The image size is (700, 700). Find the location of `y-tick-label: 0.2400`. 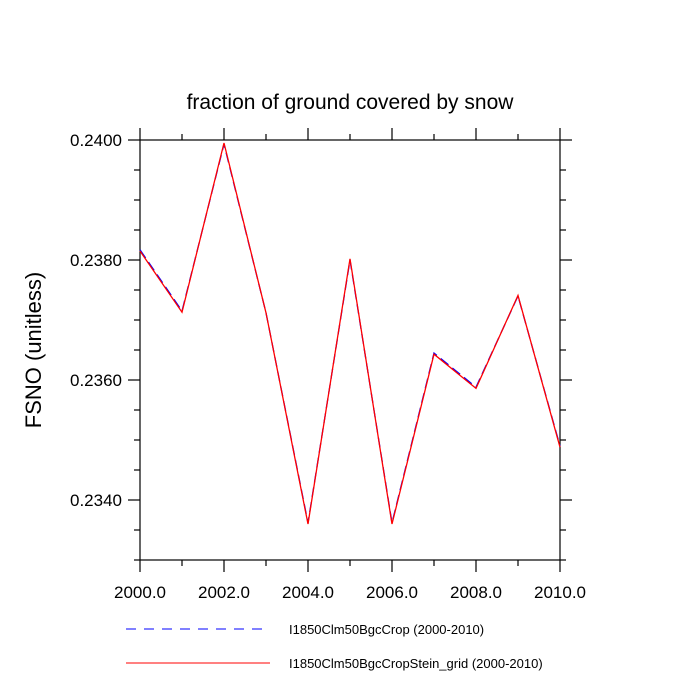

y-tick-label: 0.2400 is located at coordinates (96, 140).